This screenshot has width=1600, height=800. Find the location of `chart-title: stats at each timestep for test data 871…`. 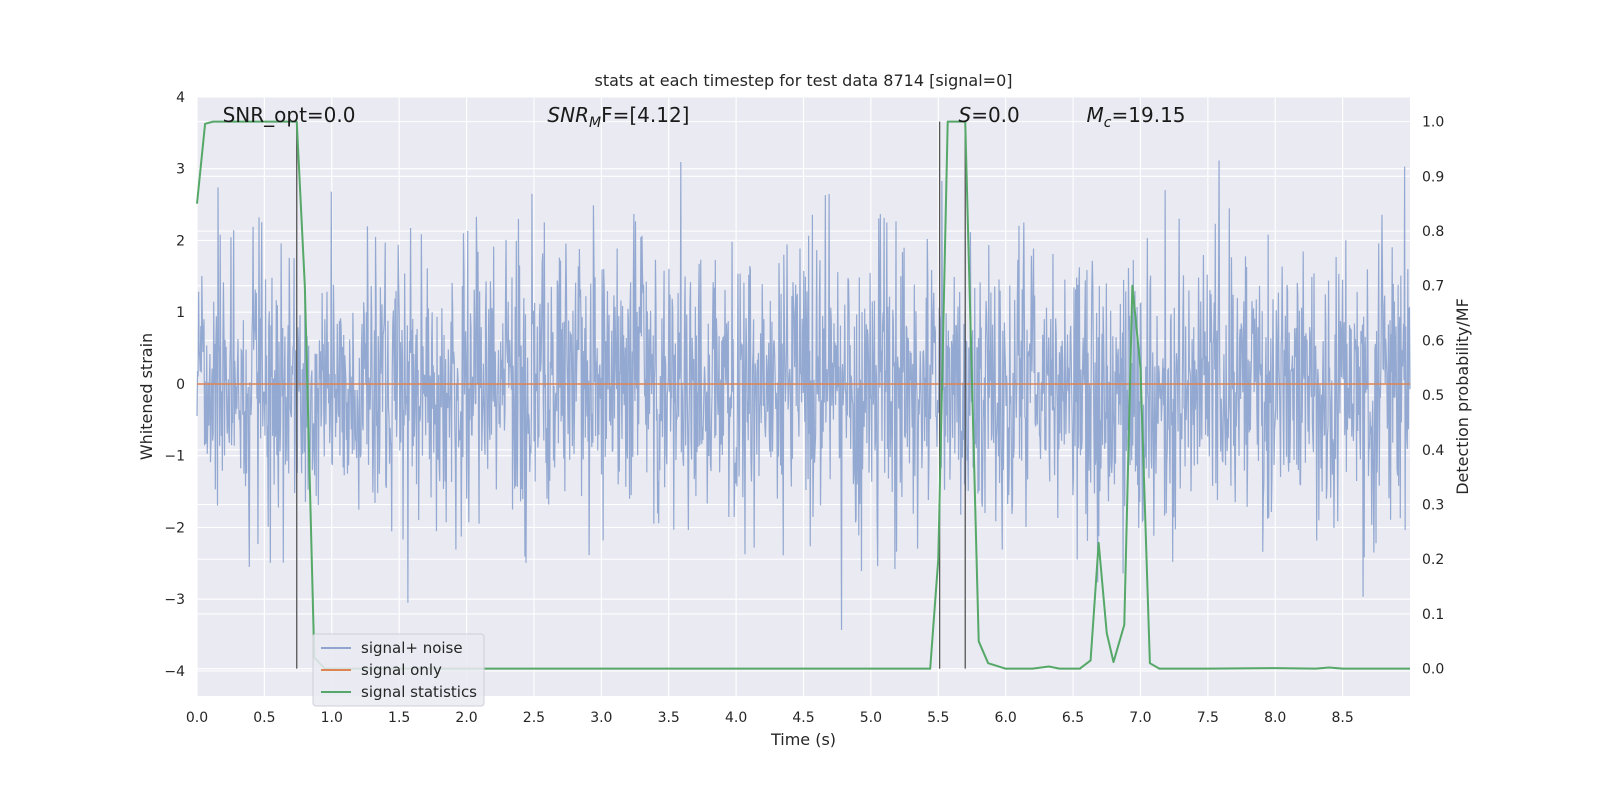

chart-title: stats at each timestep for test data 871… is located at coordinates (803, 80).